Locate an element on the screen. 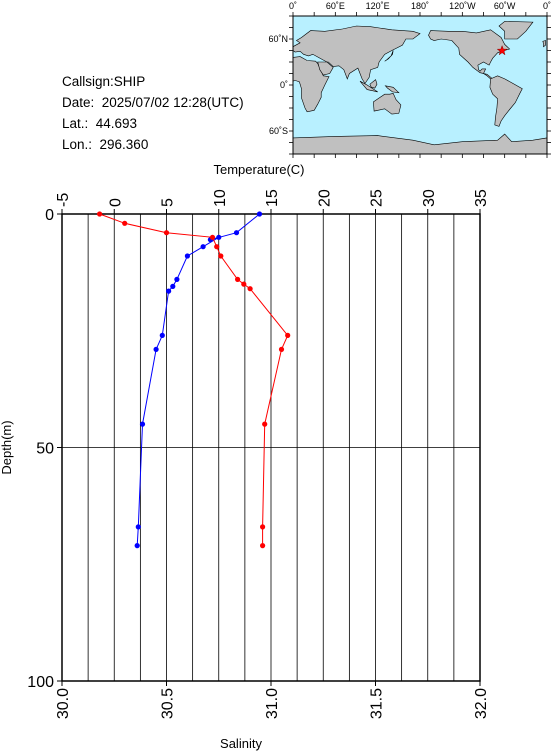 This screenshot has width=553, height=751. map-lat-label: 60˚S is located at coordinates (278, 131).